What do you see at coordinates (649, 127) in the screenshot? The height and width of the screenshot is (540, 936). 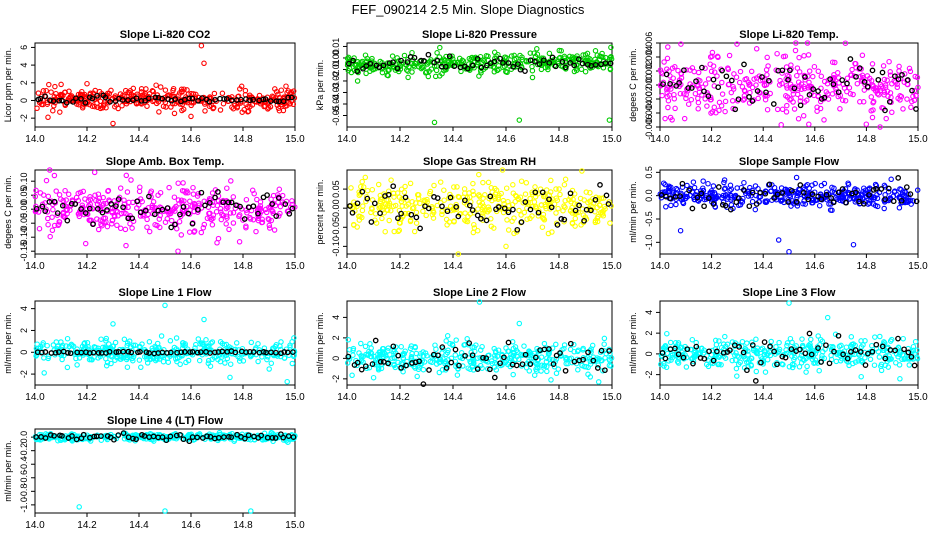 I see `y-tick-label: -0.006` at bounding box center [649, 127].